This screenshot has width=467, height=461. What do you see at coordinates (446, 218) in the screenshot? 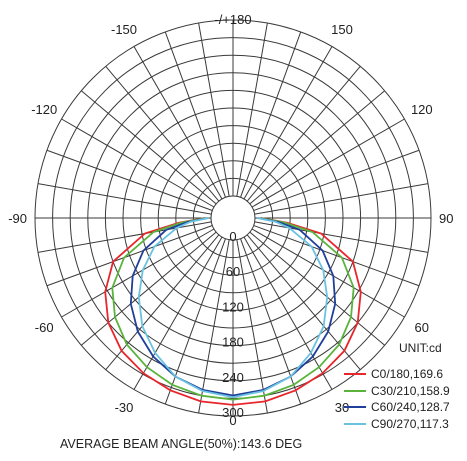
I see `angle-label: 90` at bounding box center [446, 218].